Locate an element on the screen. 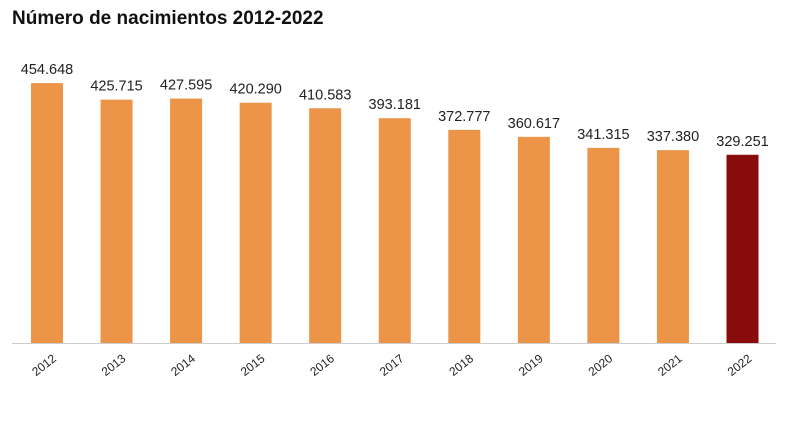 This screenshot has width=795, height=429. x-tick-label-2012: 2012 is located at coordinates (44, 365).